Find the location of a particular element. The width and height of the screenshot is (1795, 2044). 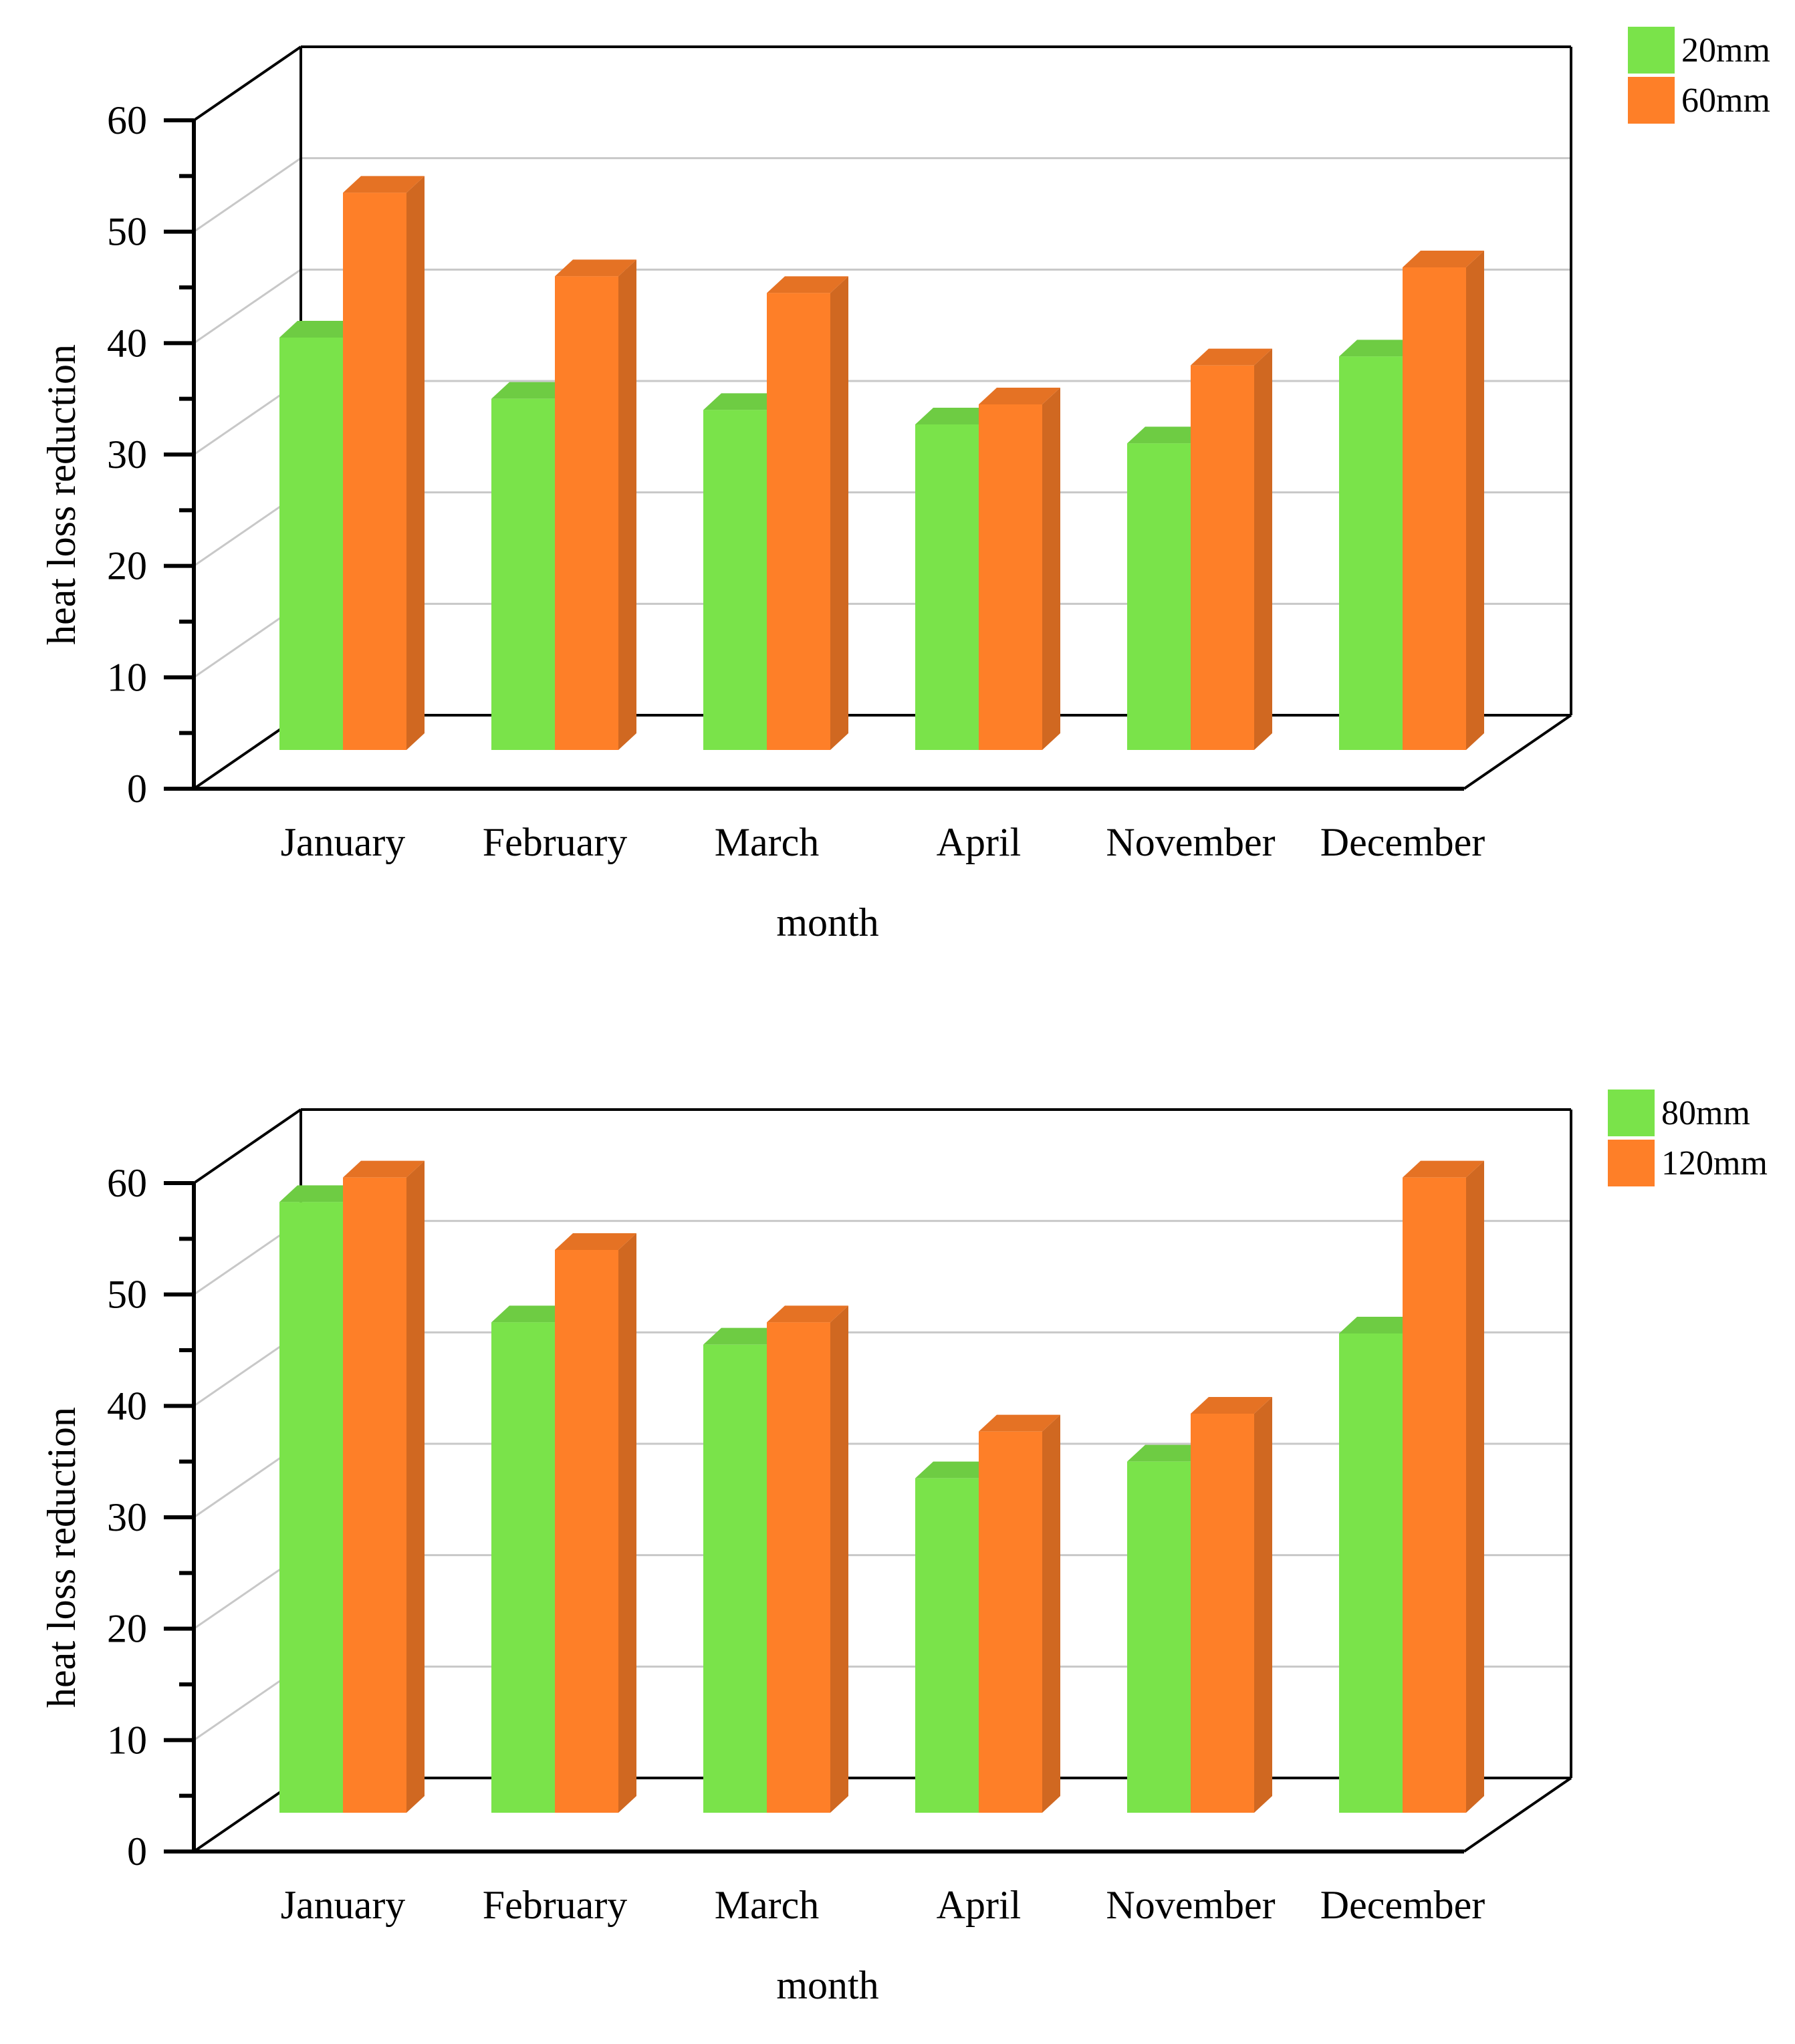

legend-label: 120mm is located at coordinates (1715, 1163).